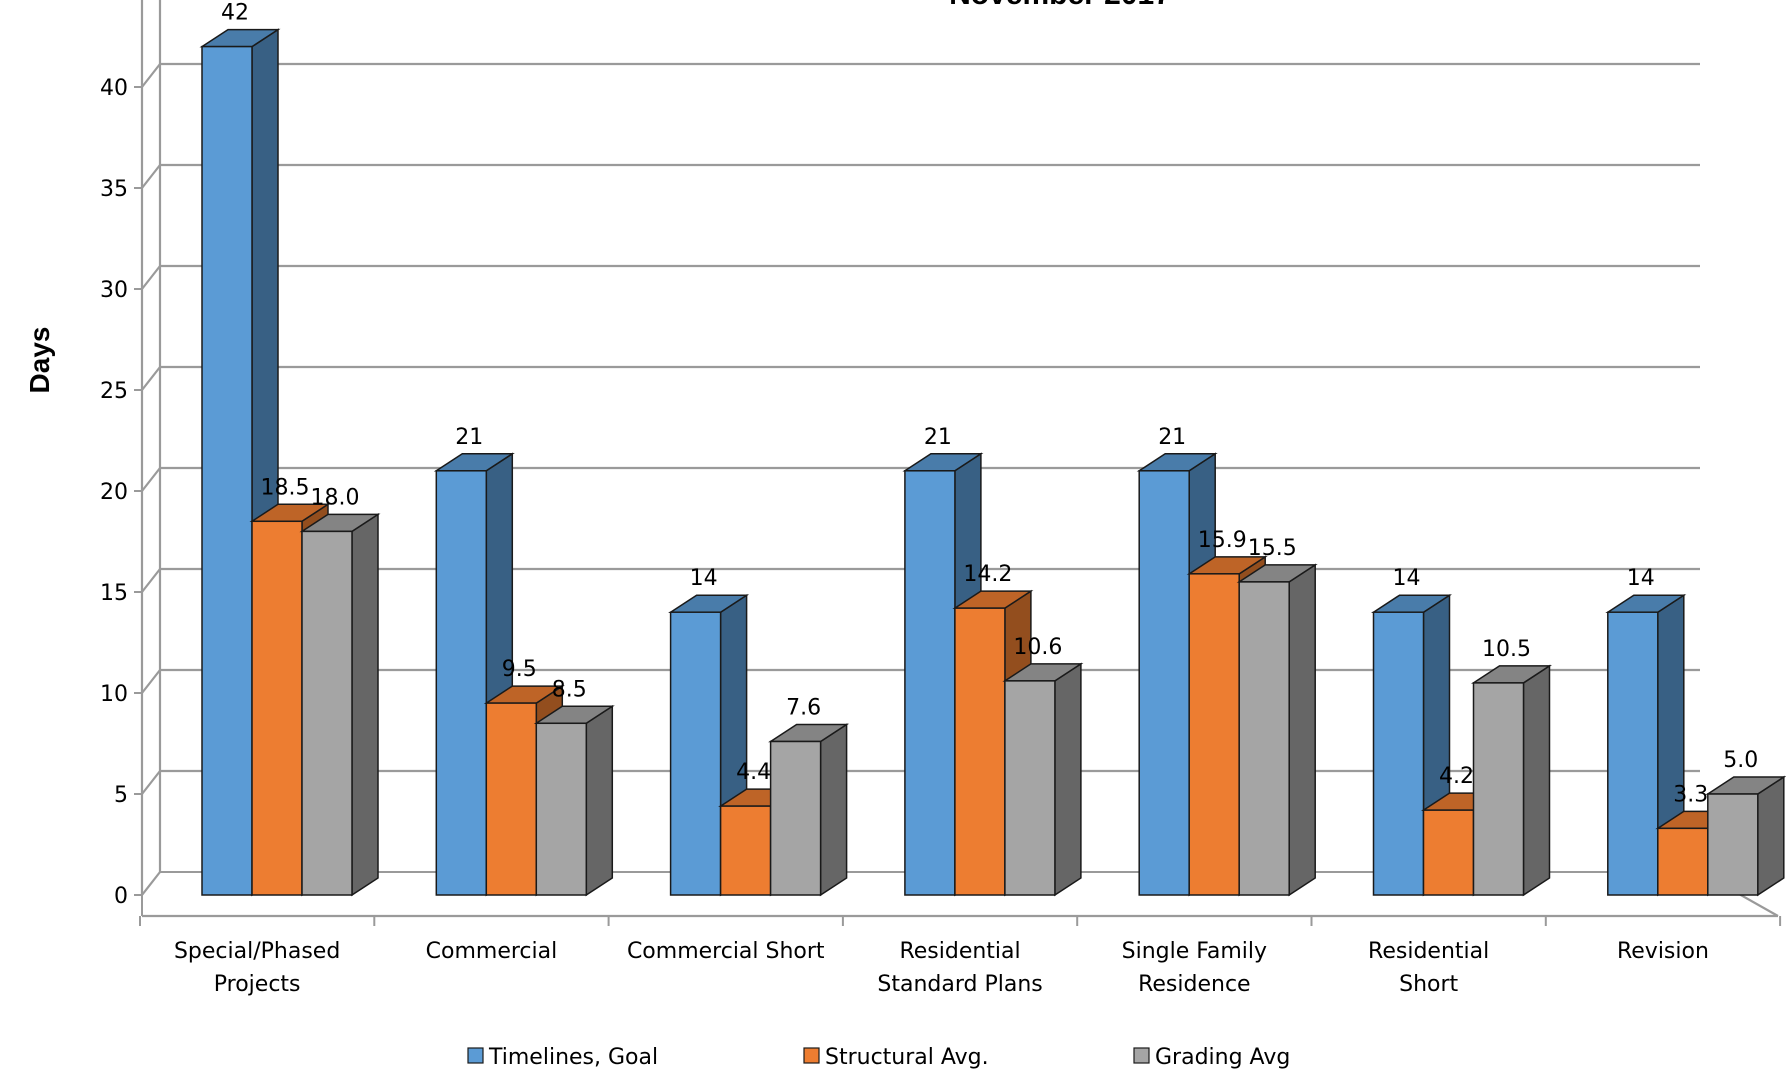 The image size is (1786, 1079). I want to click on legend-entry: Timelines, Goal, so click(573, 1057).